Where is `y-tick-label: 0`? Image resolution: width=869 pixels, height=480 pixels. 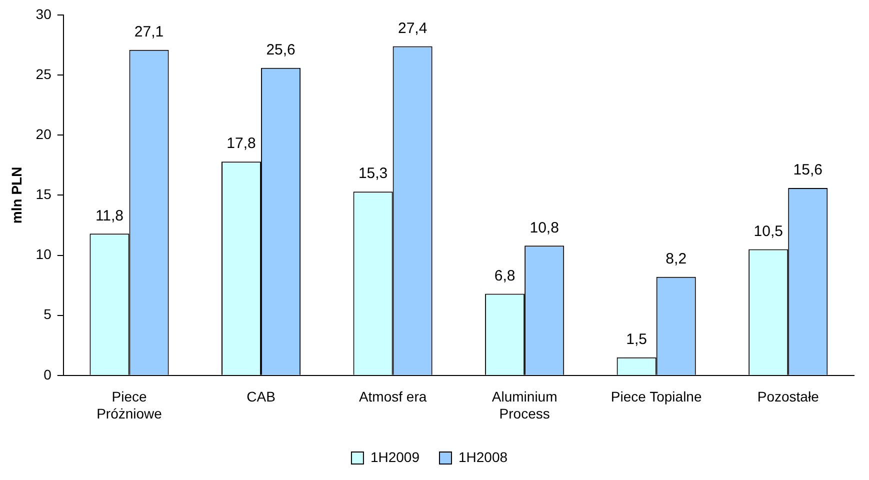 y-tick-label: 0 is located at coordinates (48, 374).